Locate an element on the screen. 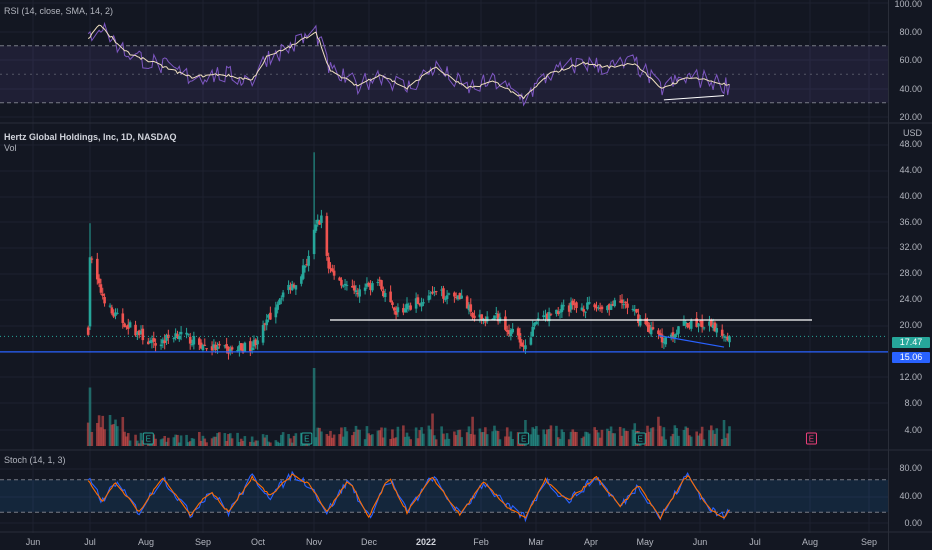 Image resolution: width=932 pixels, height=550 pixels. x-tick-apr: Apr is located at coordinates (591, 542).